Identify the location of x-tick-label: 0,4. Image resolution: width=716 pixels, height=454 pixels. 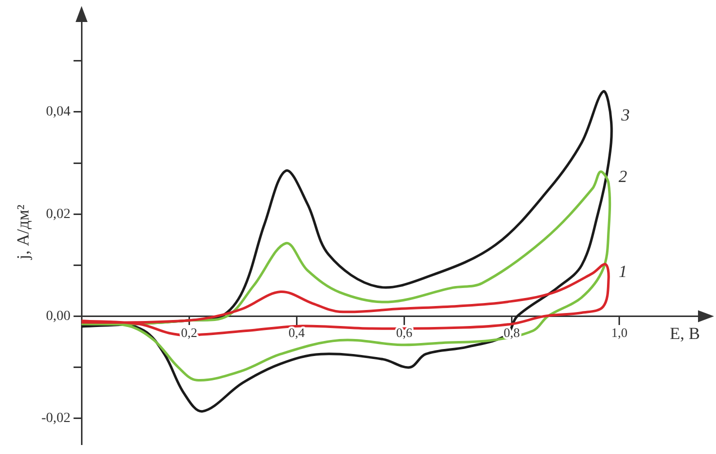
(297, 332).